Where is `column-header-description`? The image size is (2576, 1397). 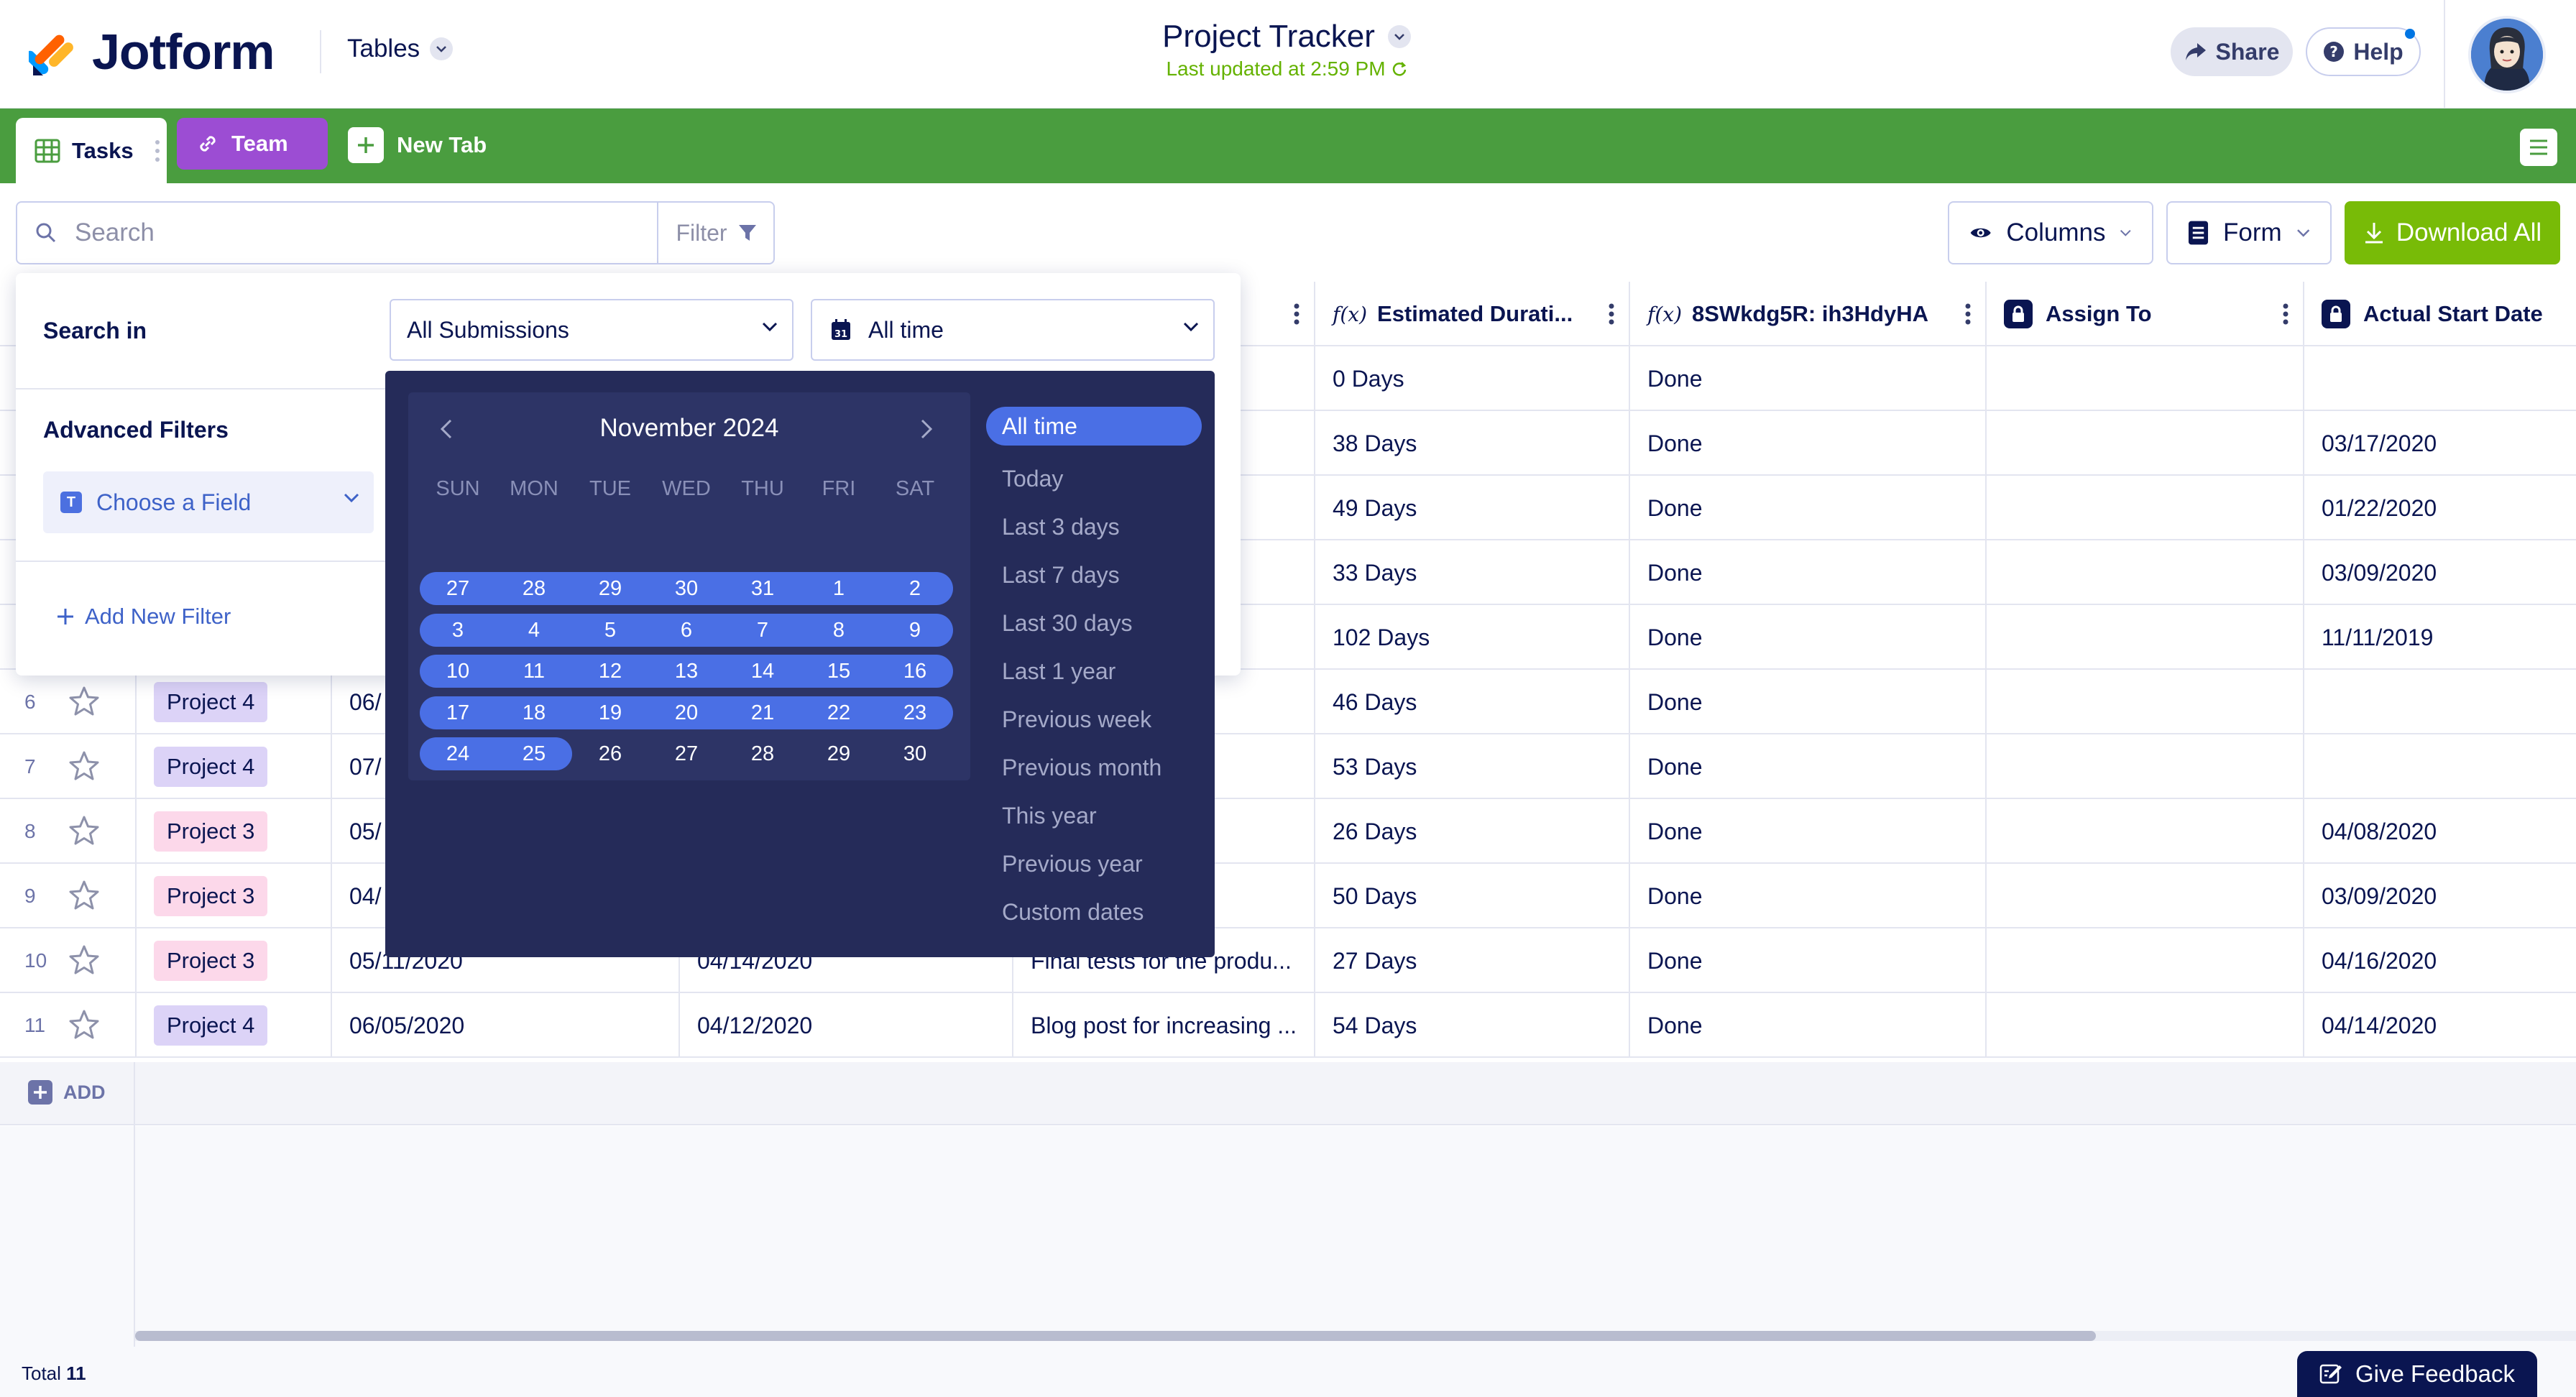
column-header-description is located at coordinates (1164, 314).